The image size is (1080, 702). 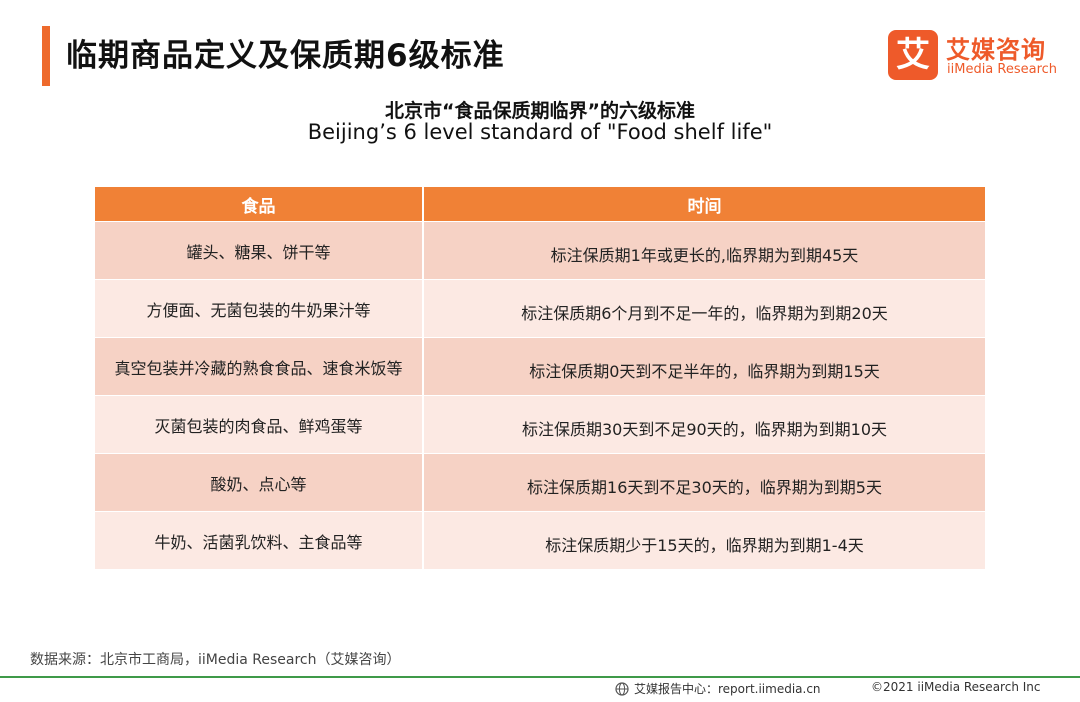 I want to click on footer-report-text: 艾媒报告中心：report.iimedia.cn, so click(x=727, y=689).